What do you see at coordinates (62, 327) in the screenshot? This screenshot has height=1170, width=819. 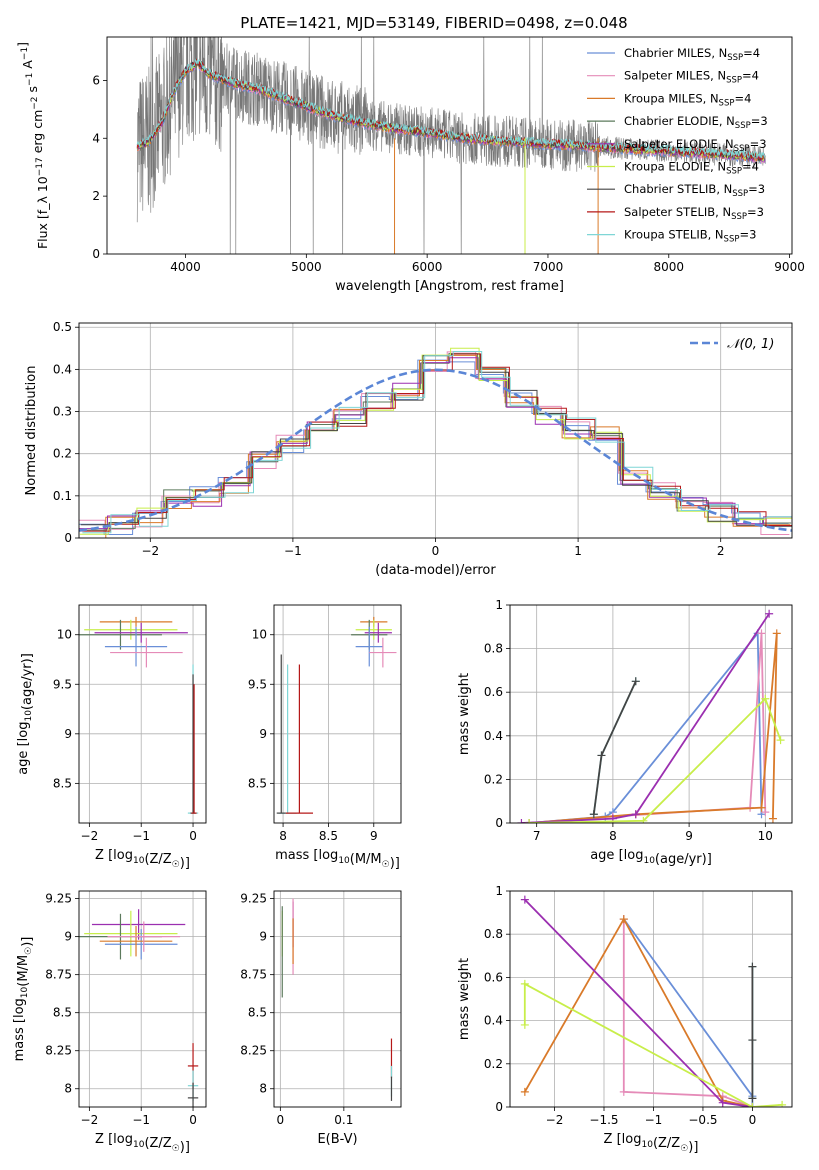 I see `y-tick-label: 0.5` at bounding box center [62, 327].